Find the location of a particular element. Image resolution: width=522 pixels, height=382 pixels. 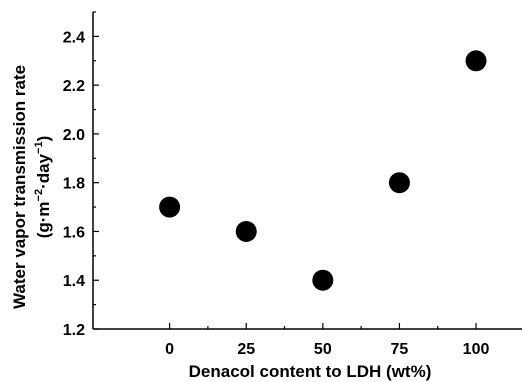

y-tick-label: 1.8 is located at coordinates (74, 184).